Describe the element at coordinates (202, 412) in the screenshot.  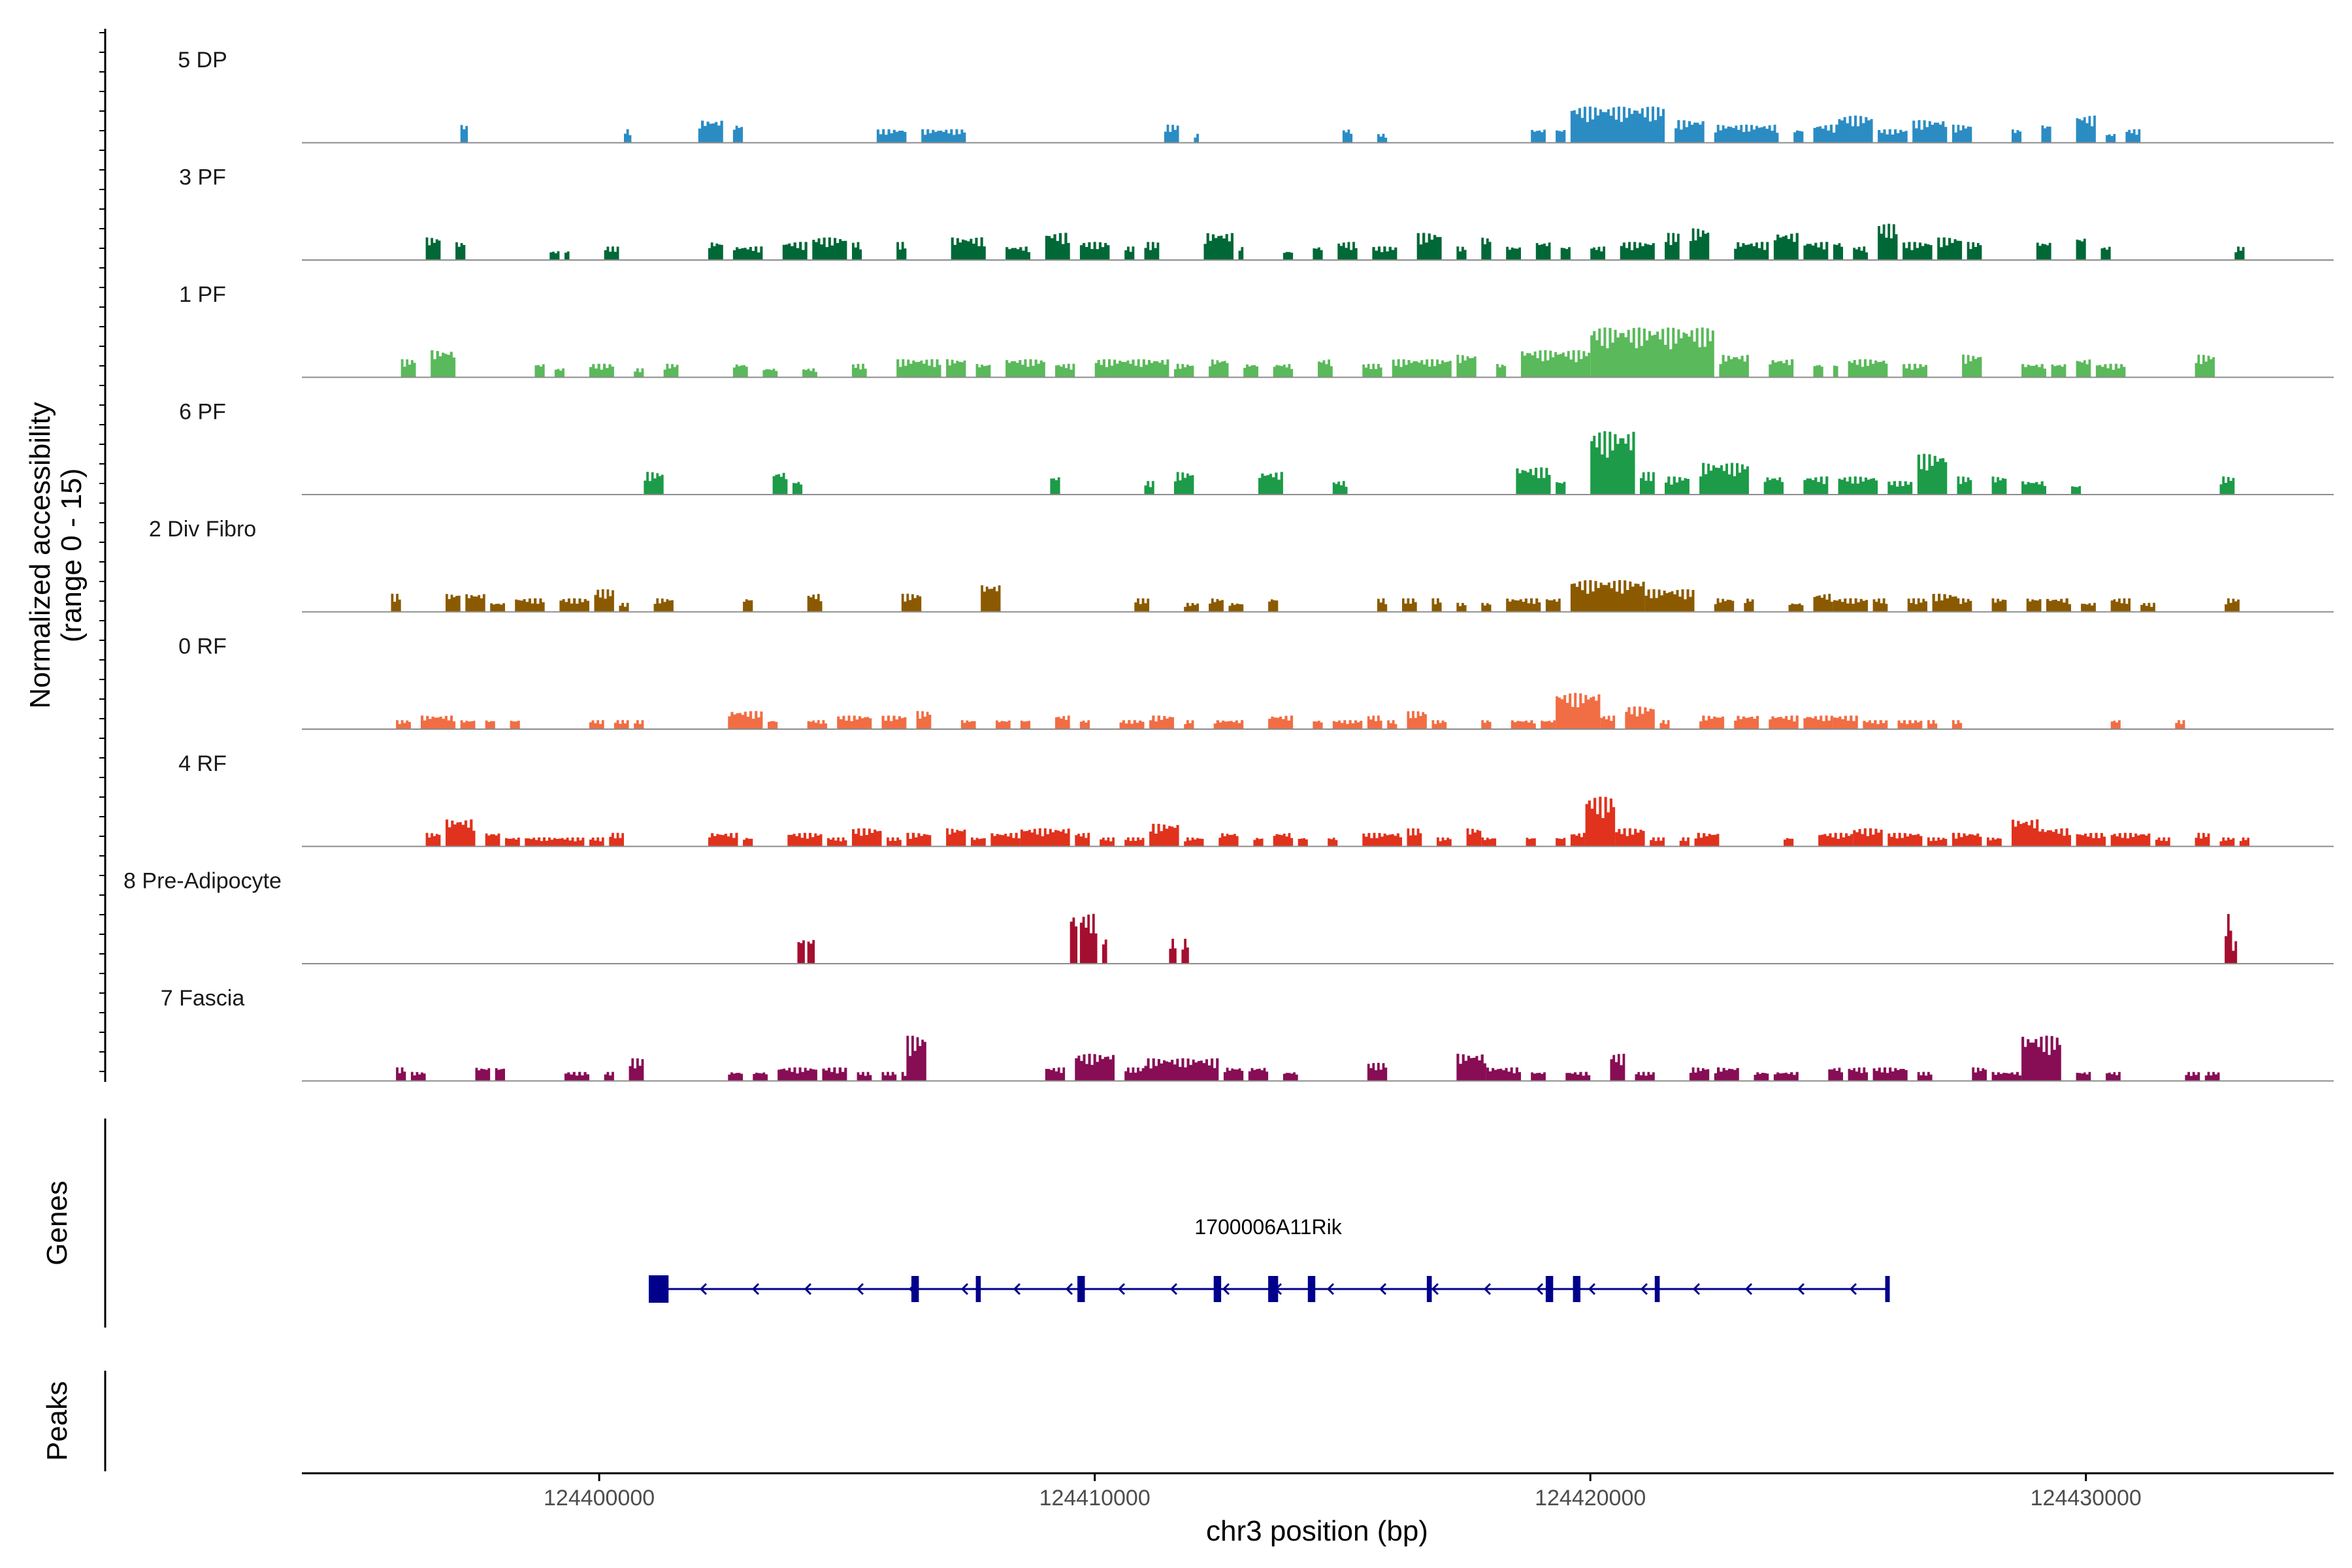
I see `track-label: 6 PF` at that location.